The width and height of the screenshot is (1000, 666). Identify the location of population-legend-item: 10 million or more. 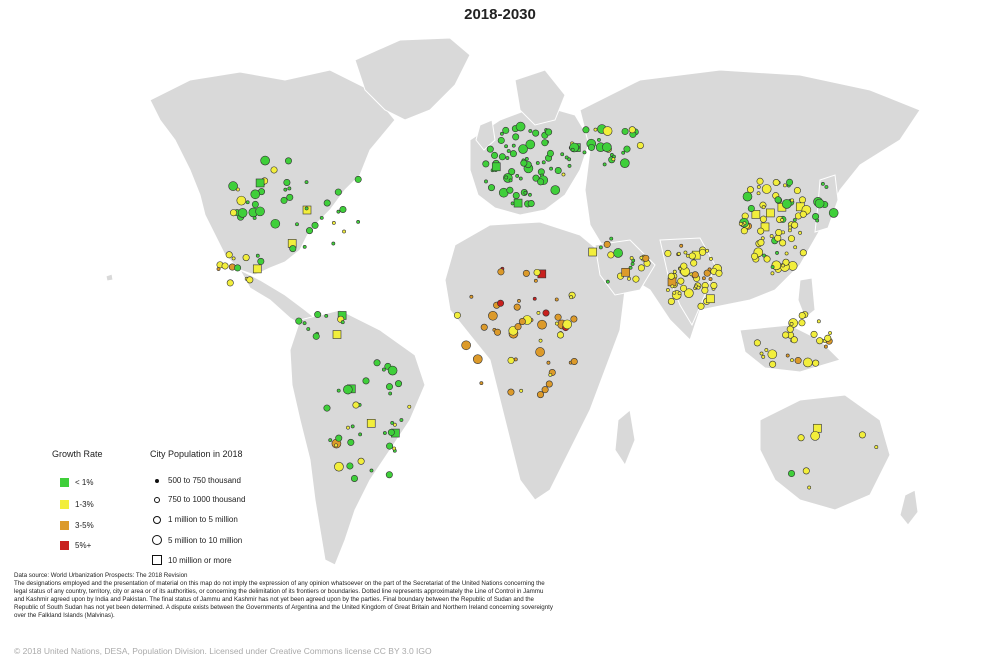
(192, 560).